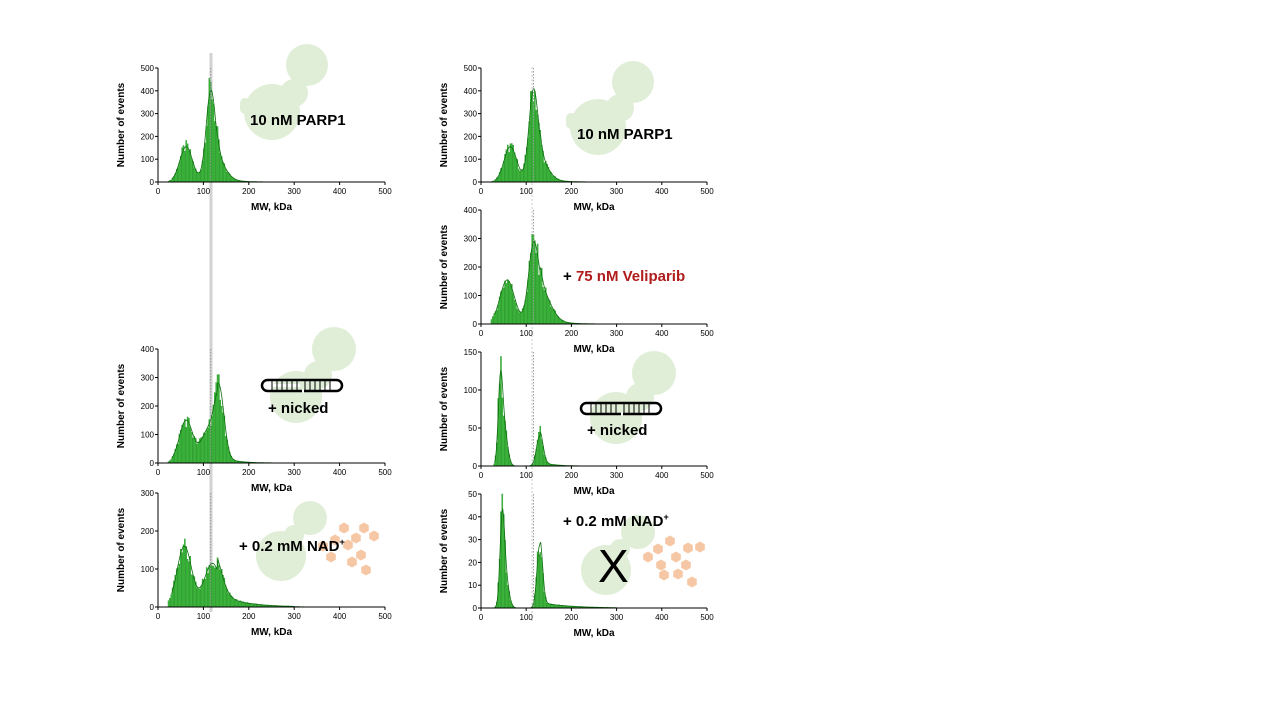 The width and height of the screenshot is (1280, 720). What do you see at coordinates (302, 385) in the screenshot?
I see `nicked-dna-icon` at bounding box center [302, 385].